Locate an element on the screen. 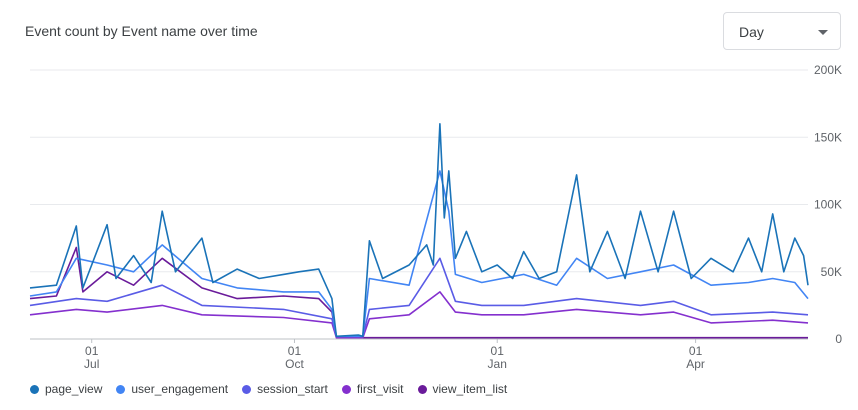 This screenshot has height=410, width=858. y-axis: 0 50K 100K 150K 200K is located at coordinates (828, 204).